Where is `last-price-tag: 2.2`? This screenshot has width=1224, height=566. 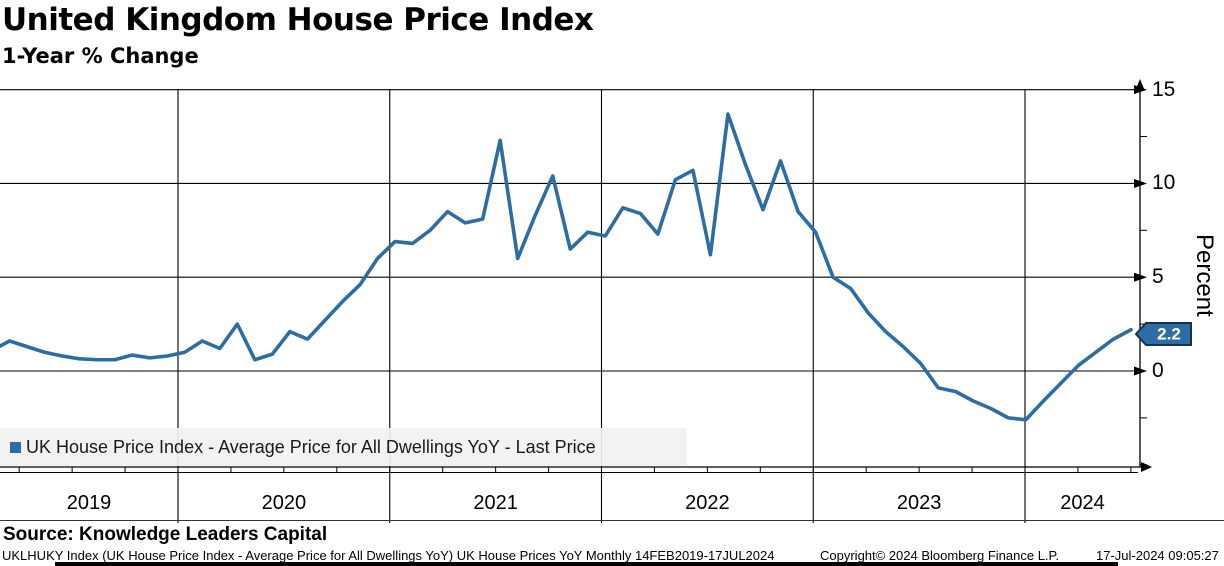 last-price-tag: 2.2 is located at coordinates (1163, 334).